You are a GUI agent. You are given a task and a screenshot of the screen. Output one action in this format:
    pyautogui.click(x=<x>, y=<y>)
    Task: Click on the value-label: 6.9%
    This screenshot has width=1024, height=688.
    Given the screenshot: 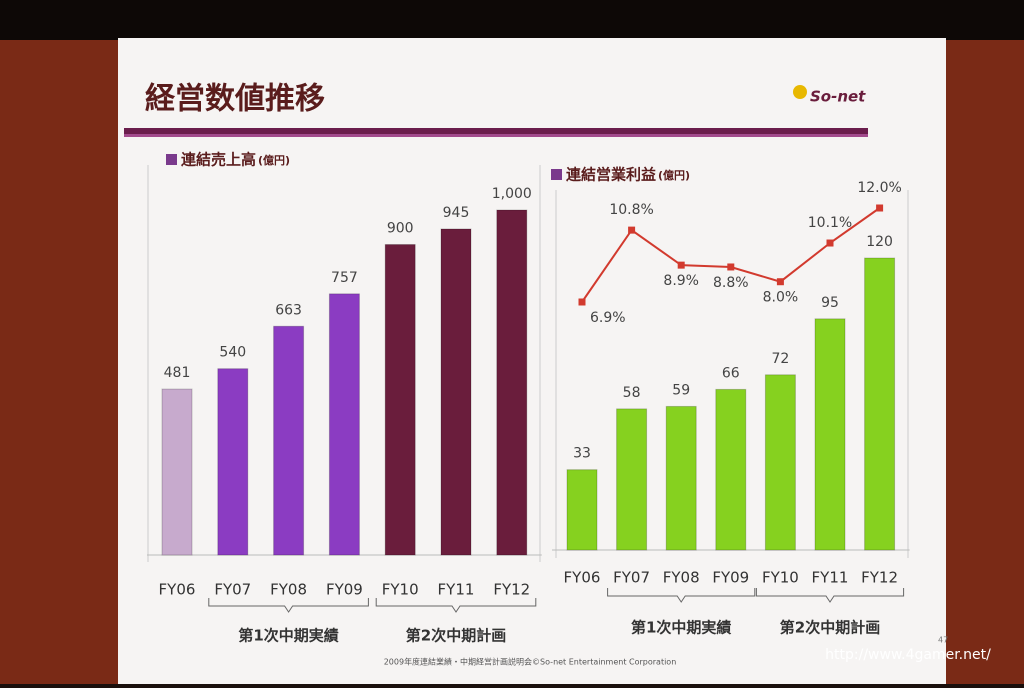 What is the action you would take?
    pyautogui.click(x=608, y=318)
    